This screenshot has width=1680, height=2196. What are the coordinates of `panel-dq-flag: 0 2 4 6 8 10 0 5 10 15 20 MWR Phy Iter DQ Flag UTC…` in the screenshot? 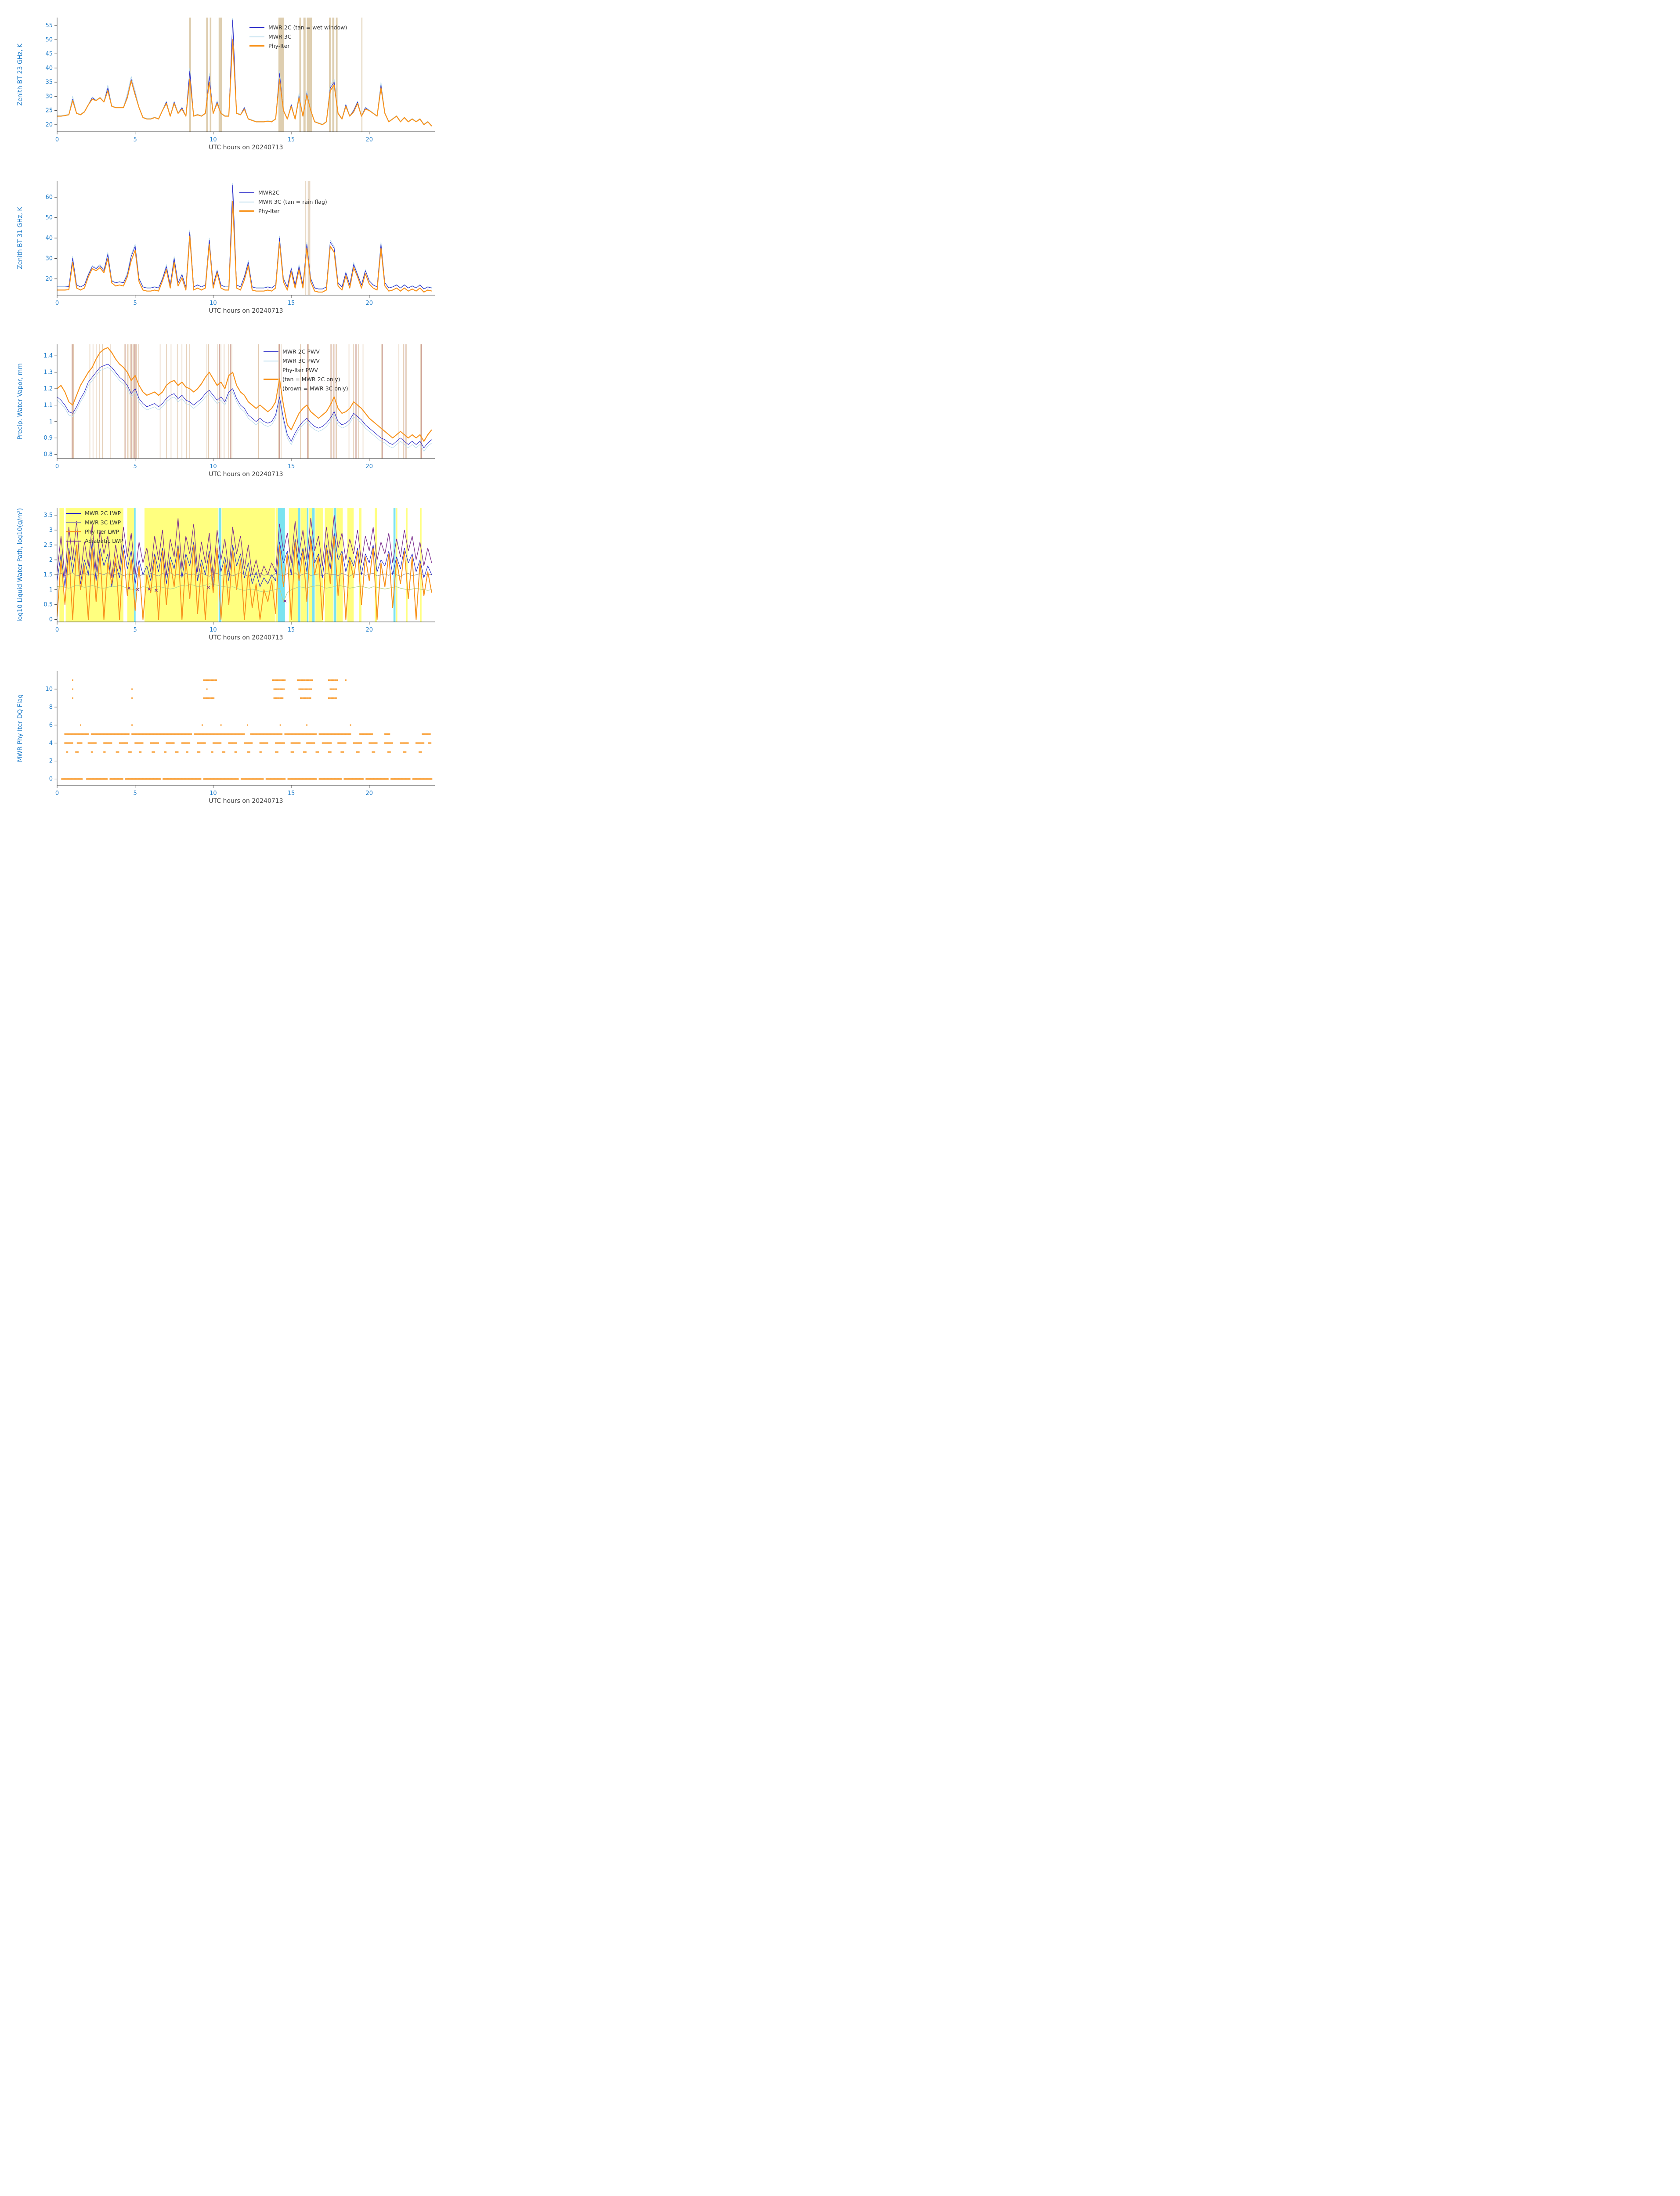 It's located at (280, 746).